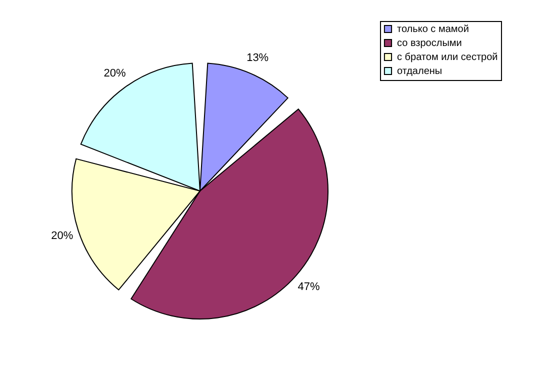 The width and height of the screenshot is (543, 387). What do you see at coordinates (257, 58) in the screenshot?
I see `data-label: 13%` at bounding box center [257, 58].